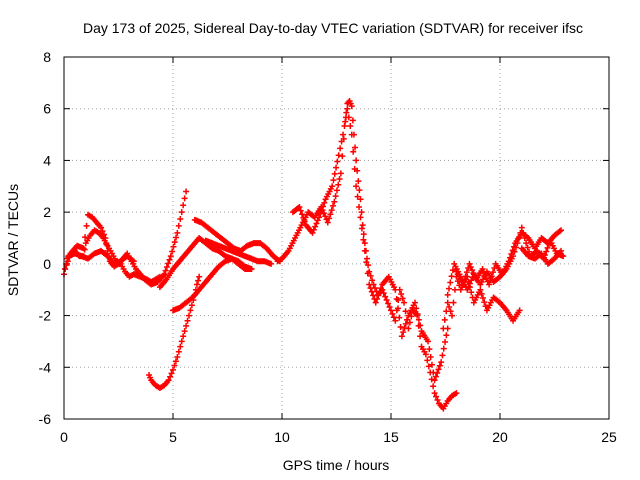 Image resolution: width=640 pixels, height=480 pixels. I want to click on y-axis-label: SDTVAR / TECUs, so click(13, 240).